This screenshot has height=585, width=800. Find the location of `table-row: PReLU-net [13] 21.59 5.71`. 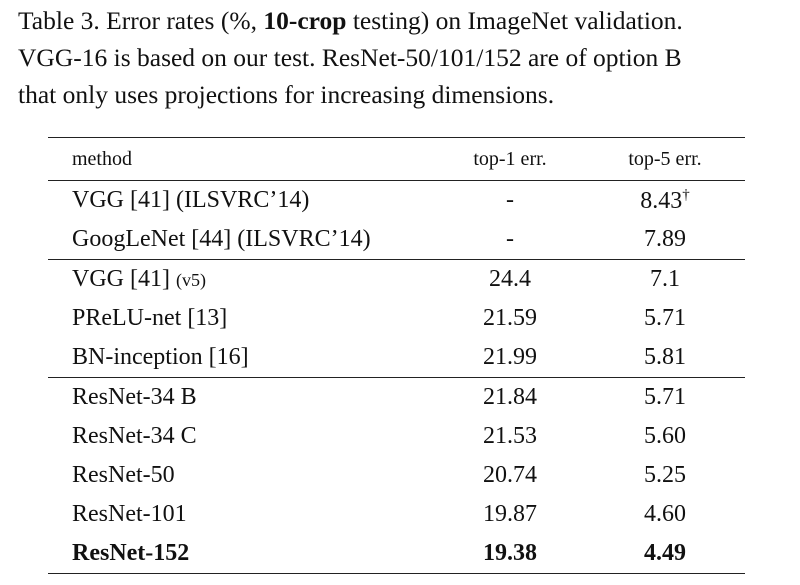

table-row: PReLU-net [13] 21.59 5.71 is located at coordinates (396, 318).